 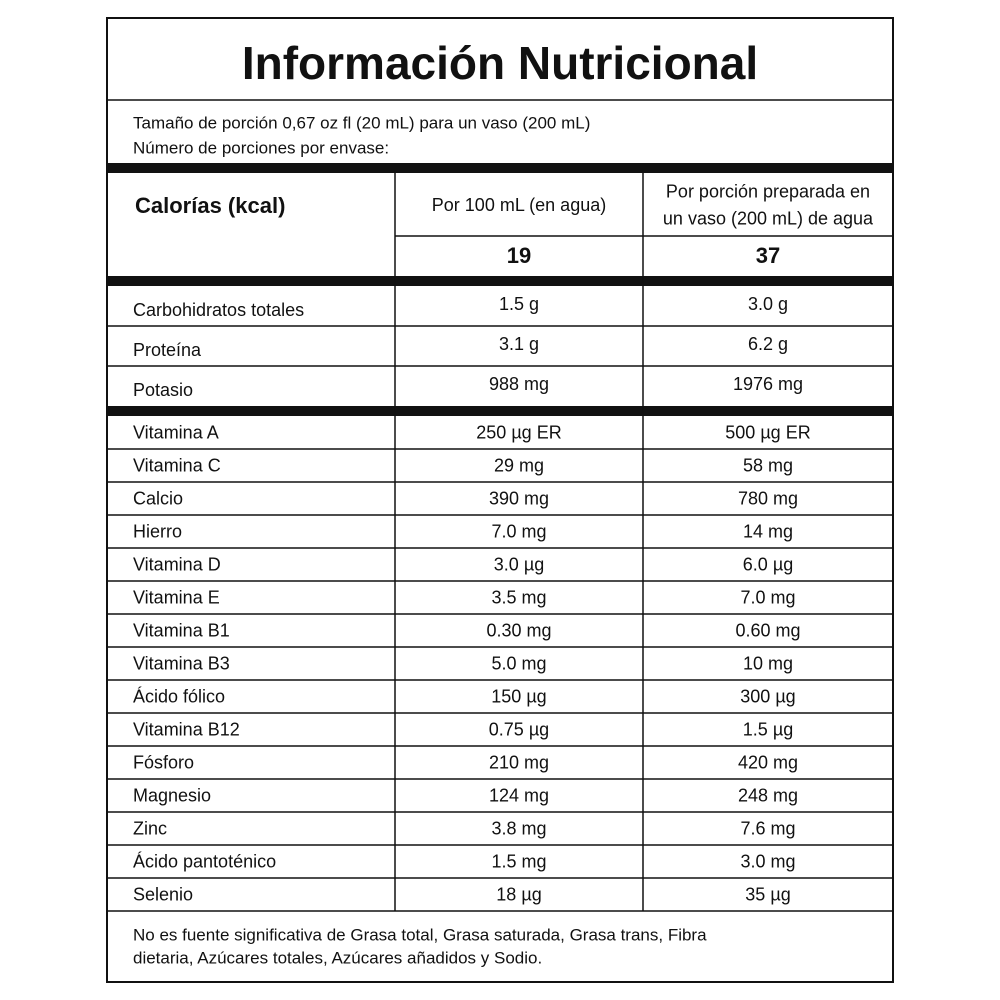 I want to click on nutrient-value: 7.6 mg, so click(x=767, y=828).